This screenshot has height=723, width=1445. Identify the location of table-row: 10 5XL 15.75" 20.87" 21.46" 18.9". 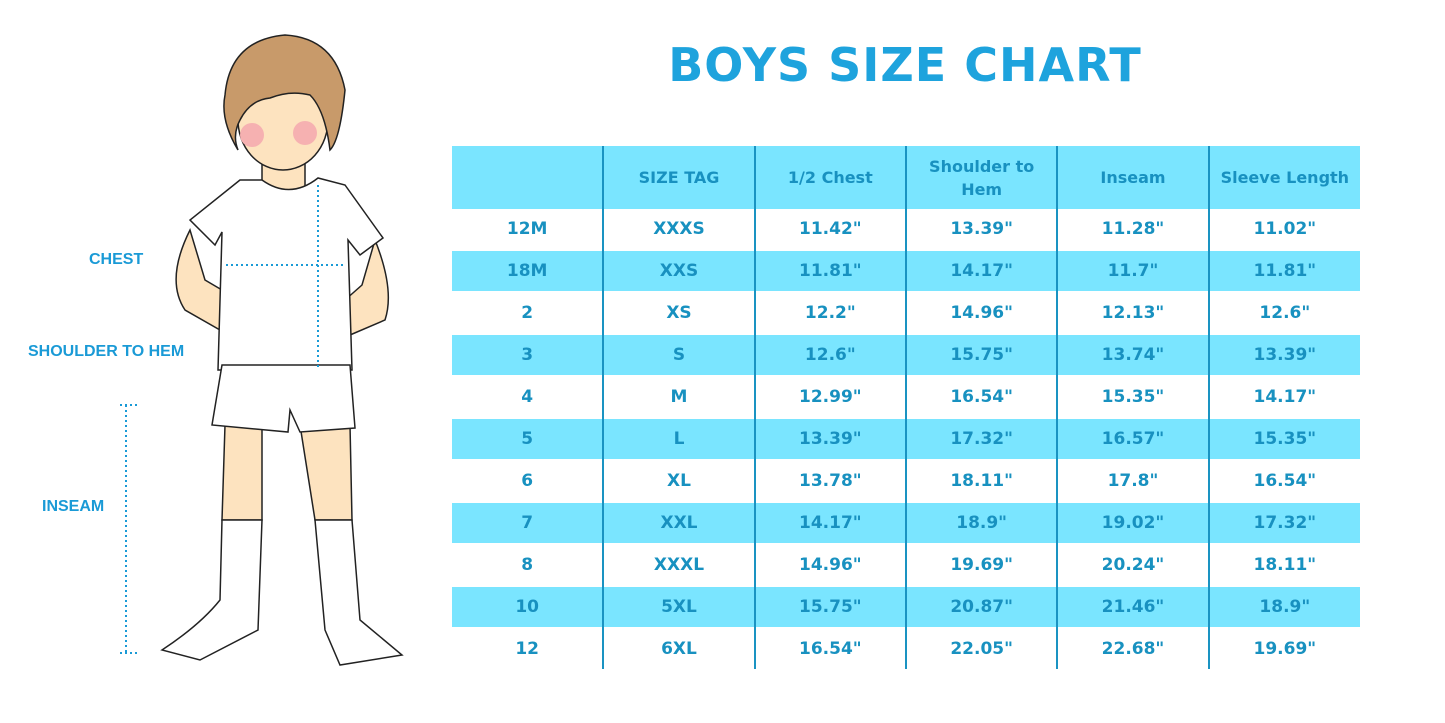
(906, 607).